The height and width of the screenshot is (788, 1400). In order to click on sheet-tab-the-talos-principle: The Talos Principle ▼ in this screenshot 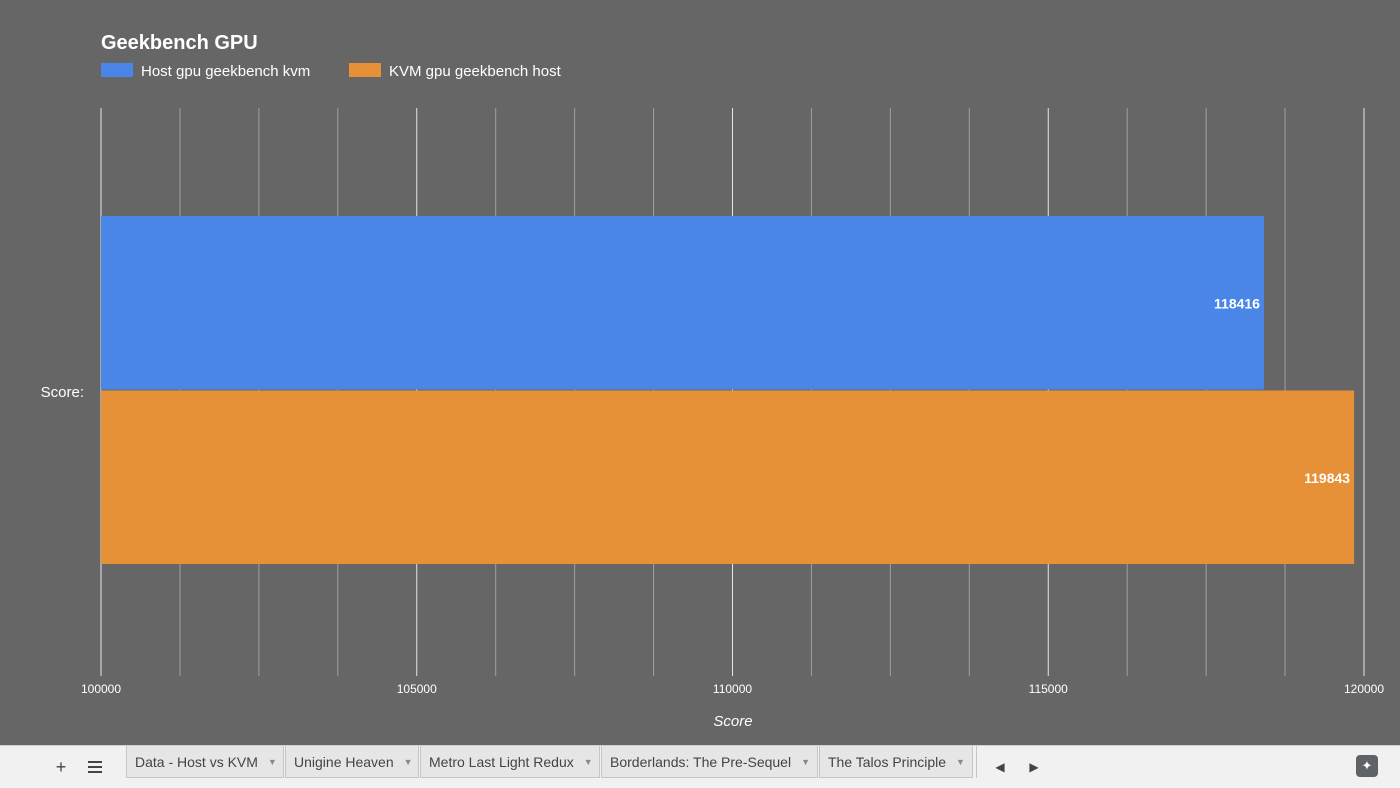, I will do `click(896, 762)`.